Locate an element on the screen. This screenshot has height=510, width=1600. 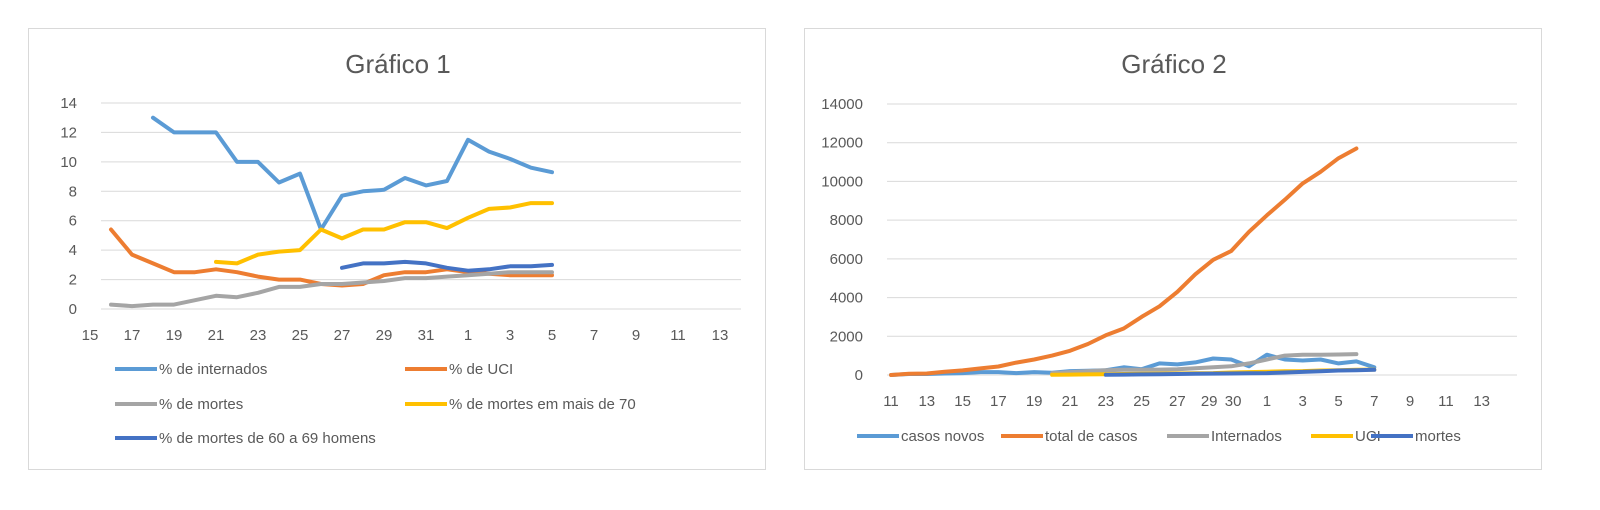
legend-label: UCI is located at coordinates (1368, 436).